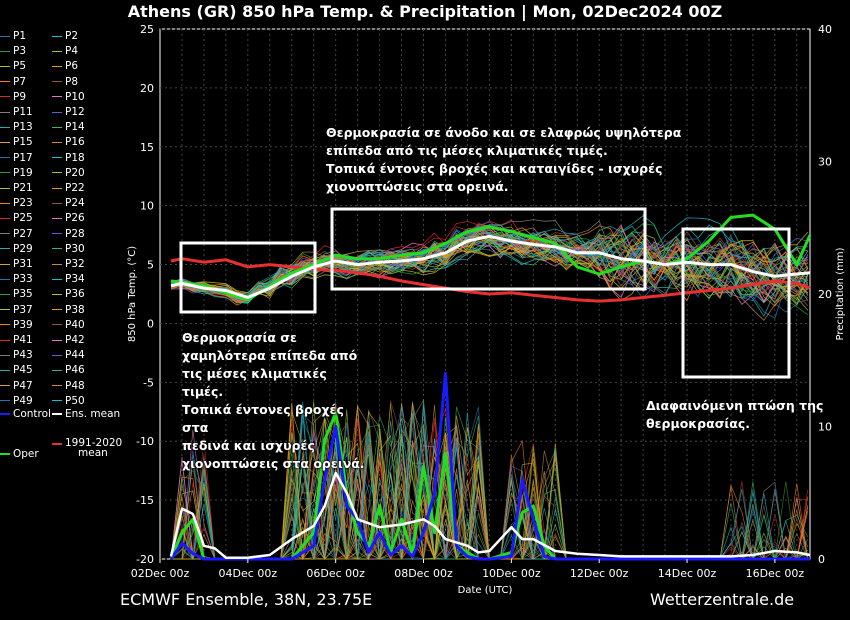  Describe the element at coordinates (72, 51) in the screenshot. I see `legend-label: P4` at that location.